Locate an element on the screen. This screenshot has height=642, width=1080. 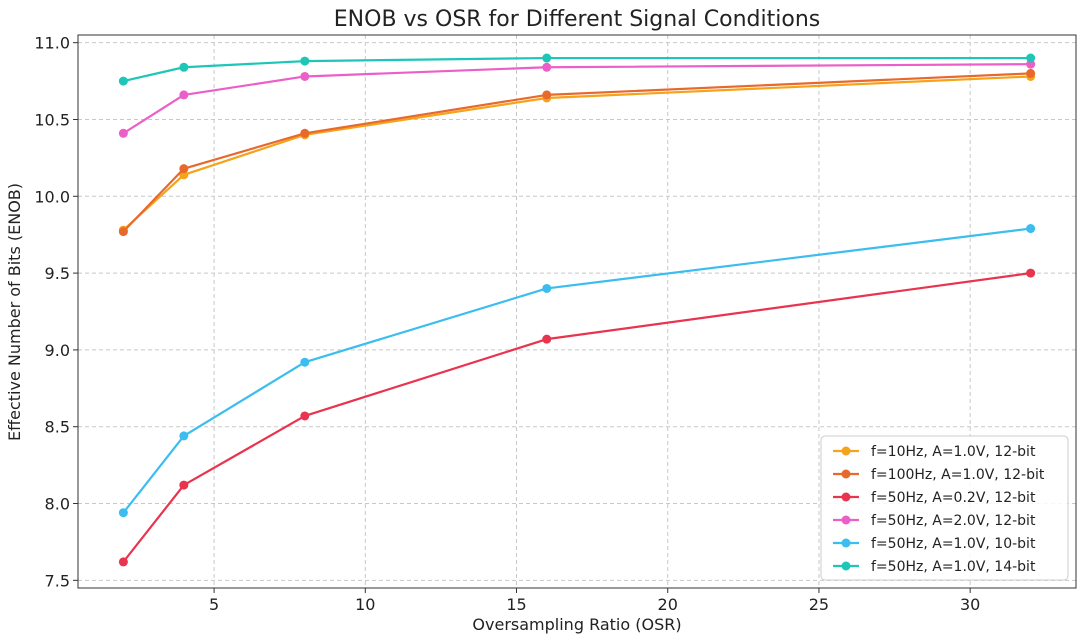
legend-label: f=50Hz, A=0.2V, 12-bit is located at coordinates (953, 498).